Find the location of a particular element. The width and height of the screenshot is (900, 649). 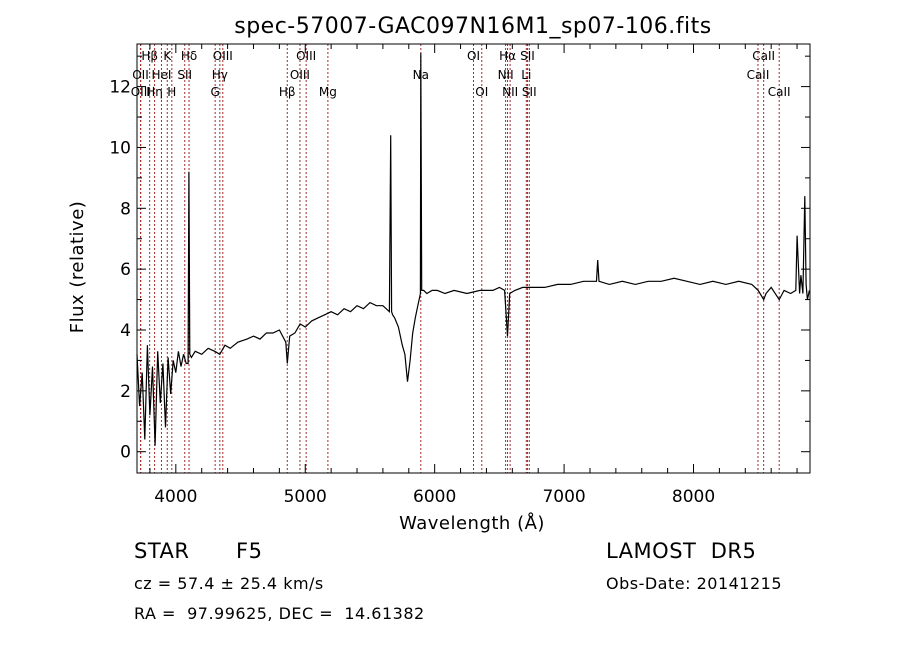

chart-title: spec-57007-GAC097N16M1_sp07-106.fits is located at coordinates (473, 26).